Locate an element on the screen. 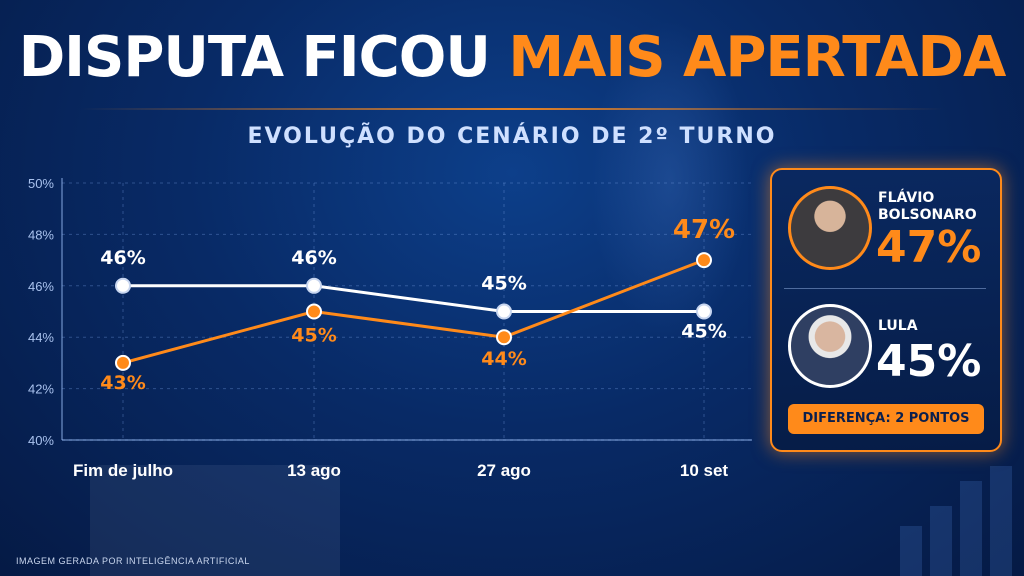 The width and height of the screenshot is (1024, 576). headline-part1: DISPUTA FICOU is located at coordinates (254, 57).